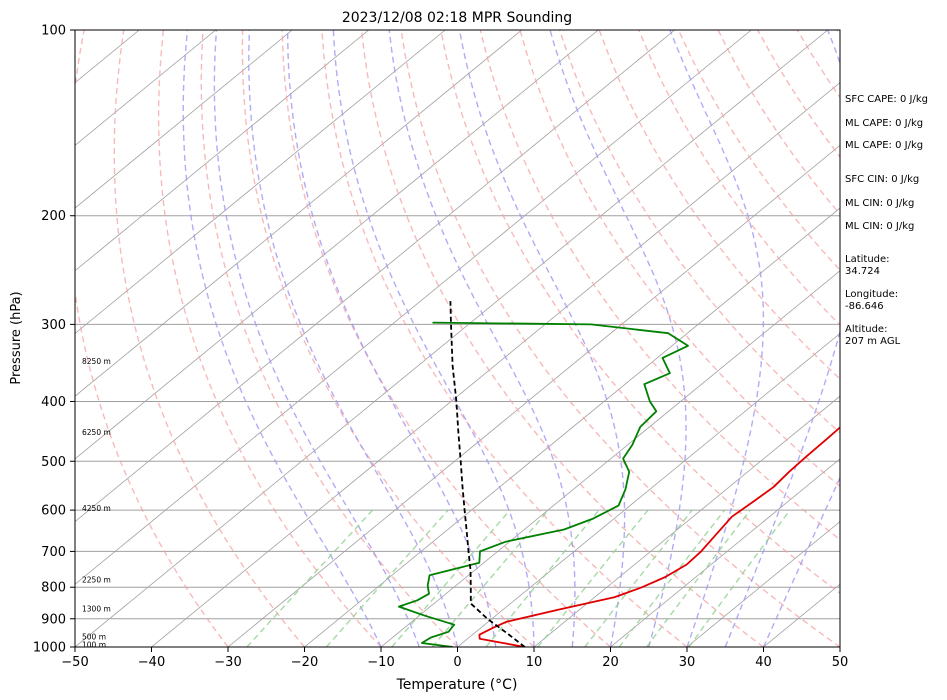  What do you see at coordinates (151, 662) in the screenshot?
I see `x-tick-label: −40` at bounding box center [151, 662].